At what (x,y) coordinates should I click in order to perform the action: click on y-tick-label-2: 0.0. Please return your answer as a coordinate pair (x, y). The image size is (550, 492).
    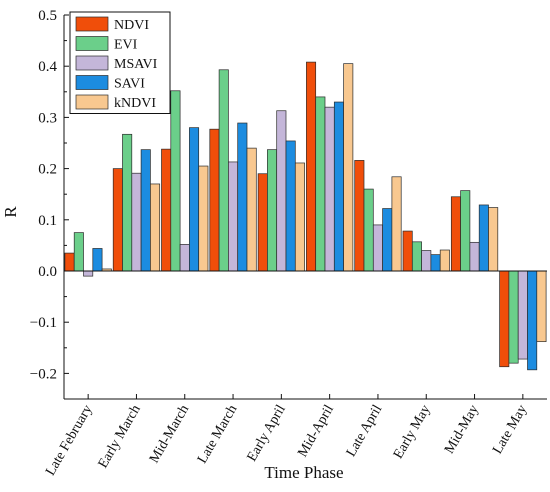
    Looking at the image, I should click on (47, 272).